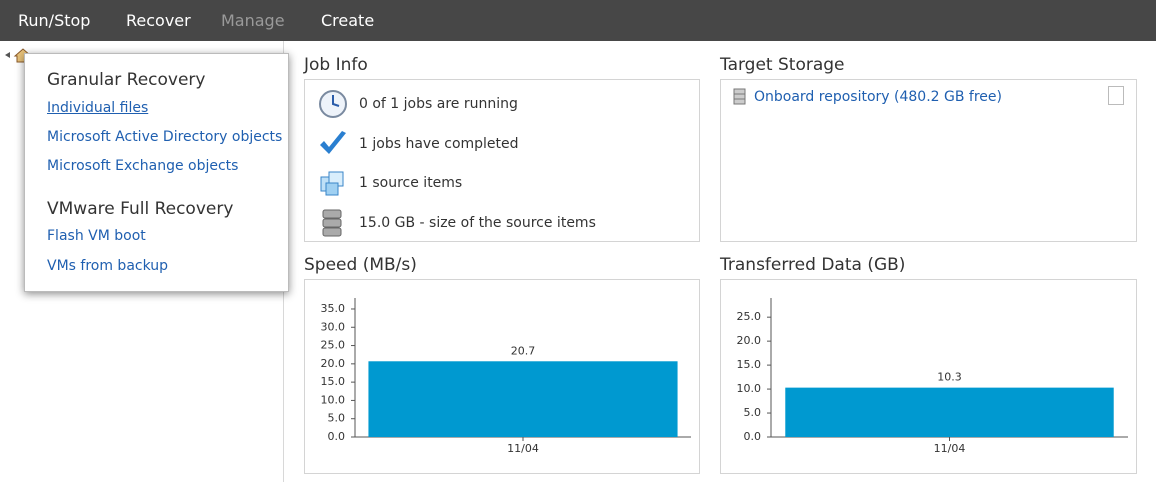  Describe the element at coordinates (108, 266) in the screenshot. I see `dropdown-link: VMs from backup` at that location.